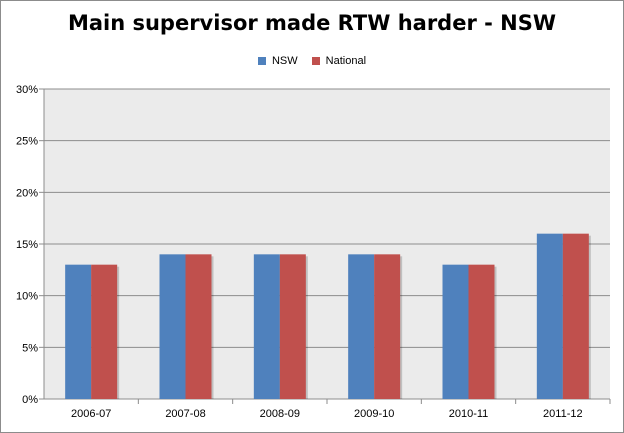 The height and width of the screenshot is (433, 624). Describe the element at coordinates (27, 90) in the screenshot. I see `y-tick-label: 30%` at that location.